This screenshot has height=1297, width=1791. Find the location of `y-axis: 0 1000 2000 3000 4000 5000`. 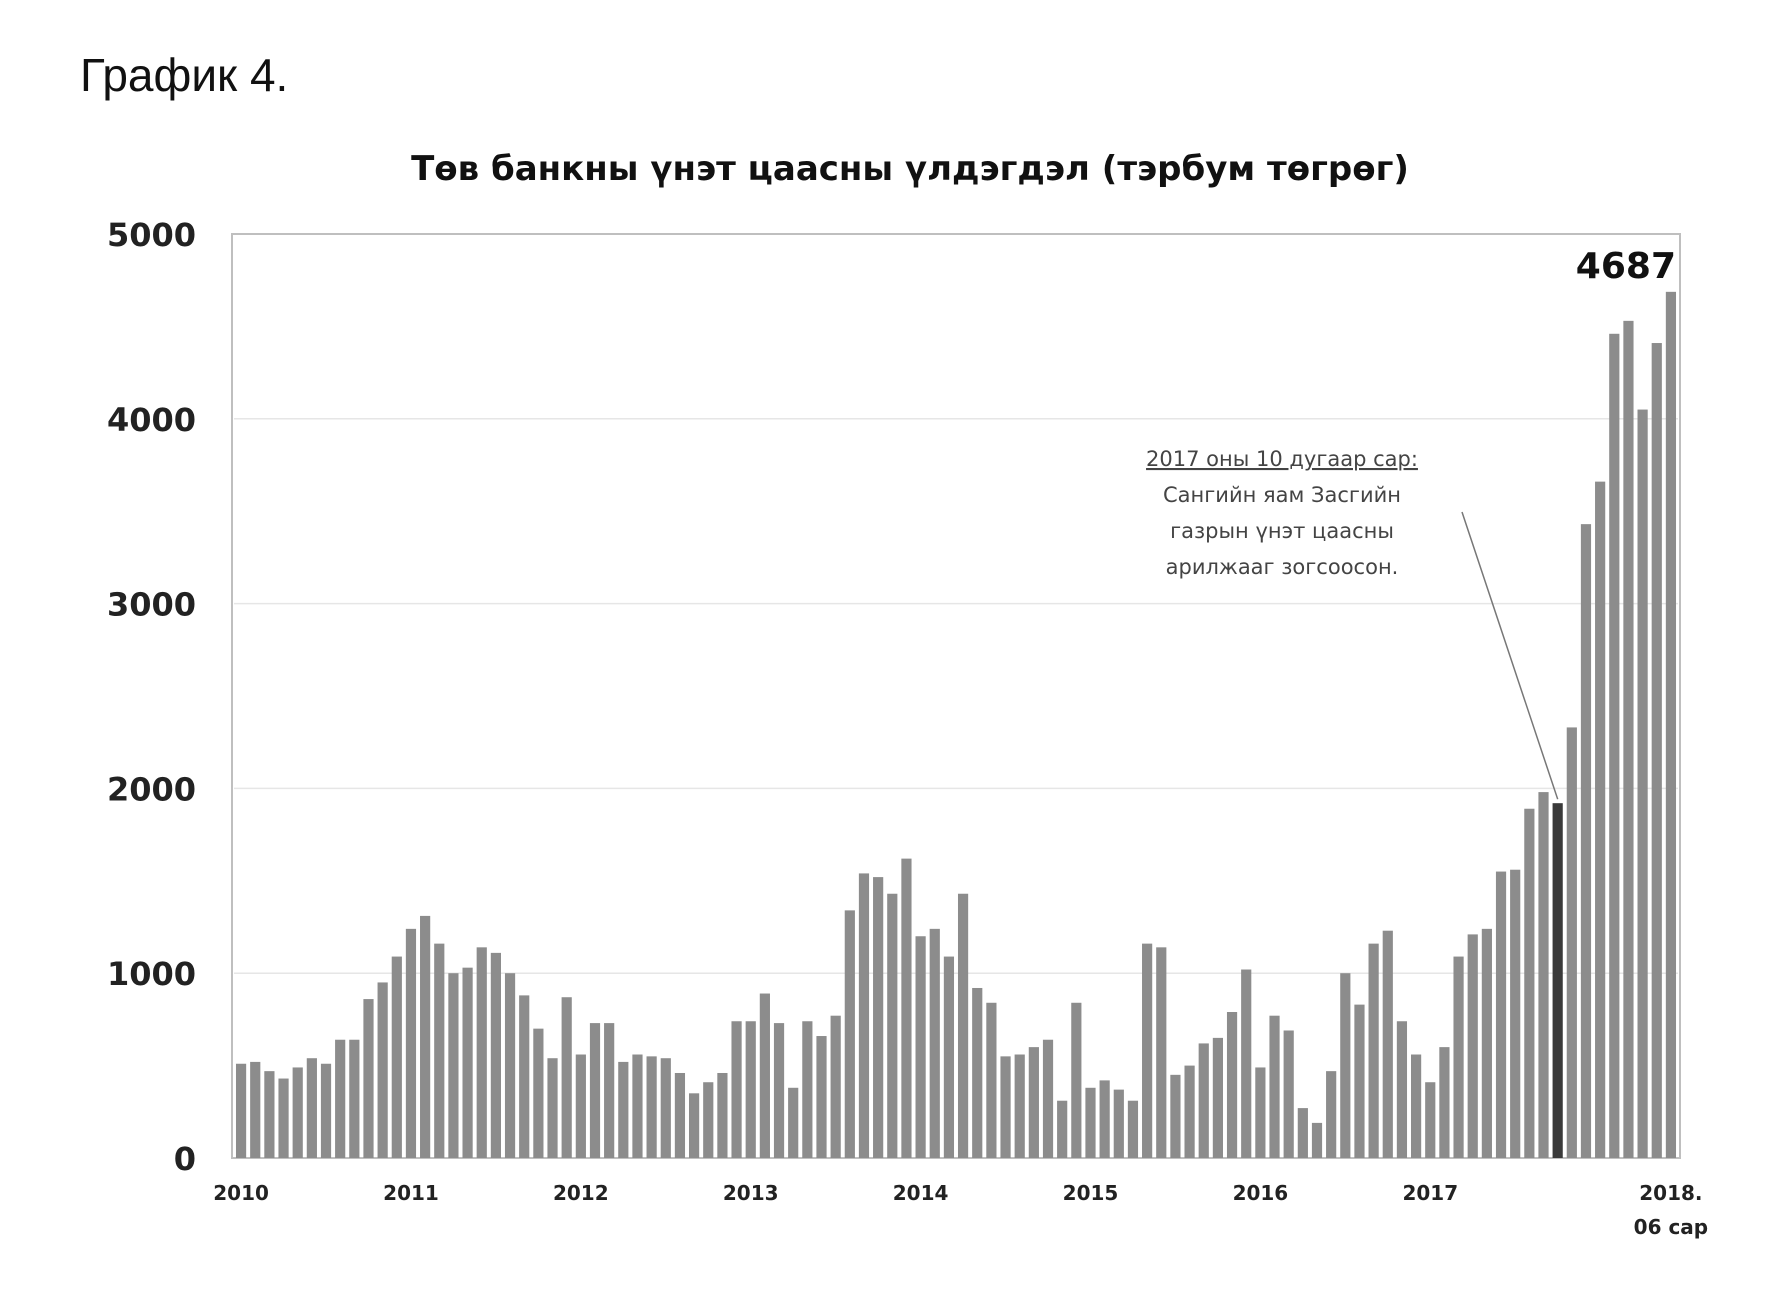

y-axis: 0 1000 2000 3000 4000 5000 is located at coordinates (151, 697).